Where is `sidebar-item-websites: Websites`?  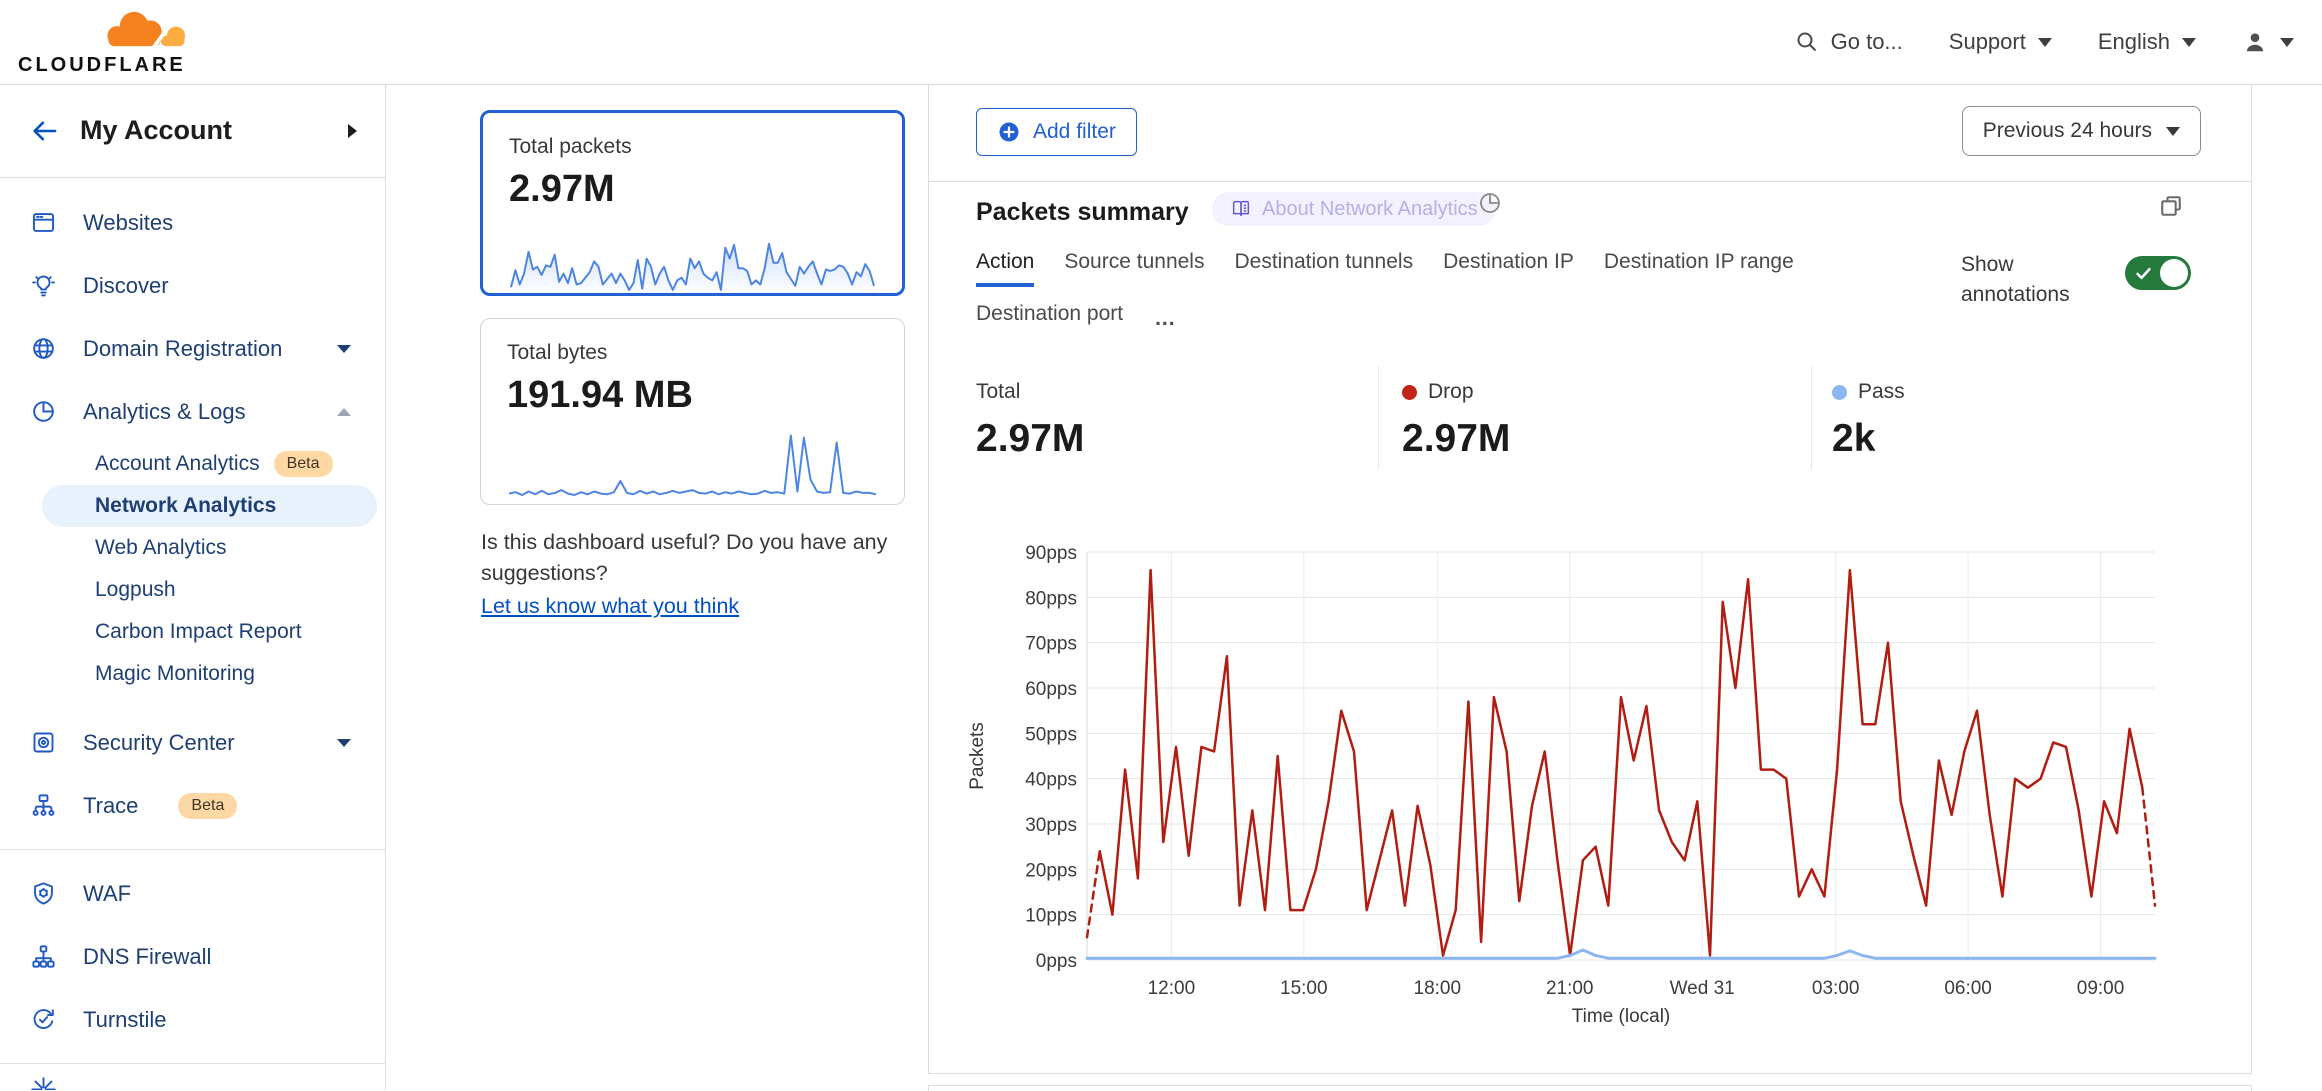 sidebar-item-websites: Websites is located at coordinates (192, 222).